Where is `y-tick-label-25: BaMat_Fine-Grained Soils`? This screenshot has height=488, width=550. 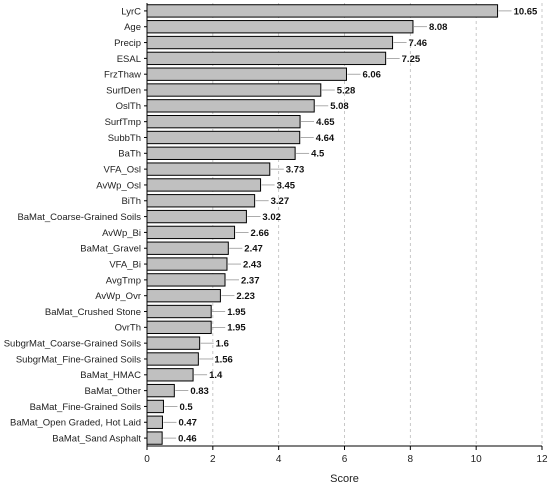 y-tick-label-25: BaMat_Fine-Grained Soils is located at coordinates (86, 407).